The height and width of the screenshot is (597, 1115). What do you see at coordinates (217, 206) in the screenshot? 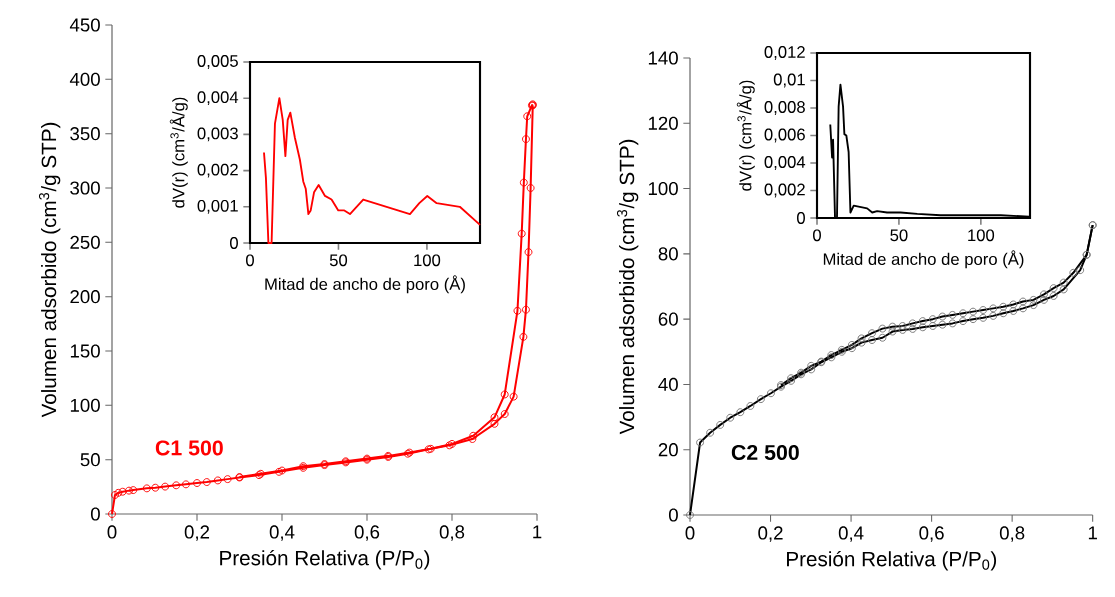
I see `y-tick-label: 0,001` at bounding box center [217, 206].